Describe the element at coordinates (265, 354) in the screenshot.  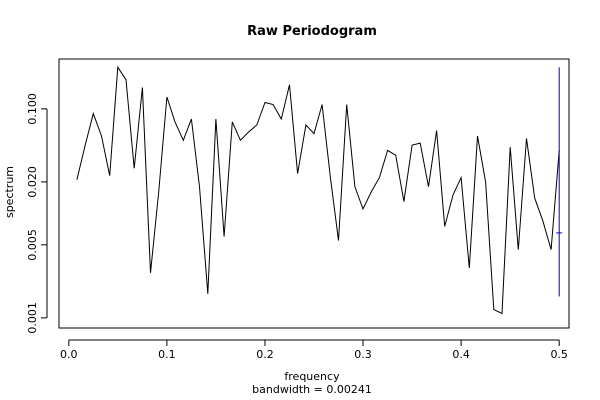
I see `x-tick-label: 0.2` at that location.